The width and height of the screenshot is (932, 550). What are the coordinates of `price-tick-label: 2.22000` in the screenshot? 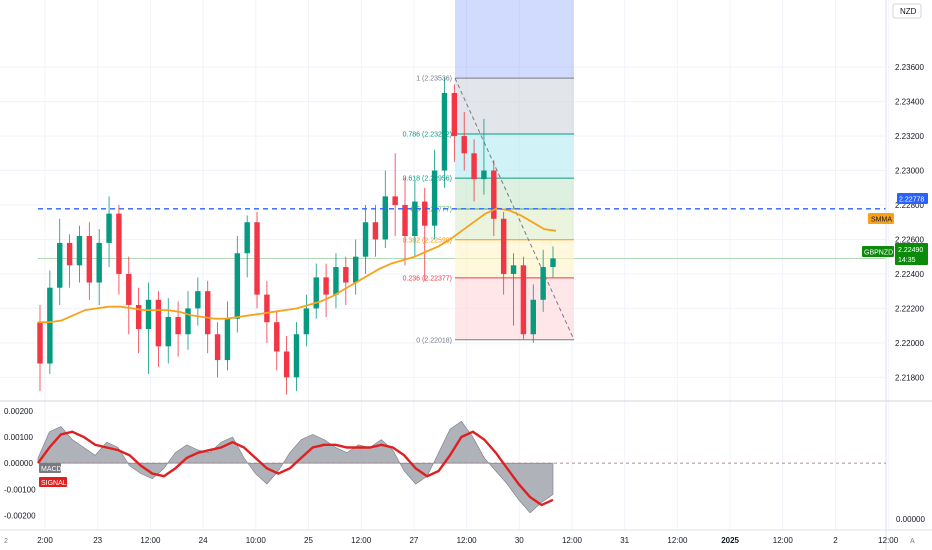 It's located at (909, 343).